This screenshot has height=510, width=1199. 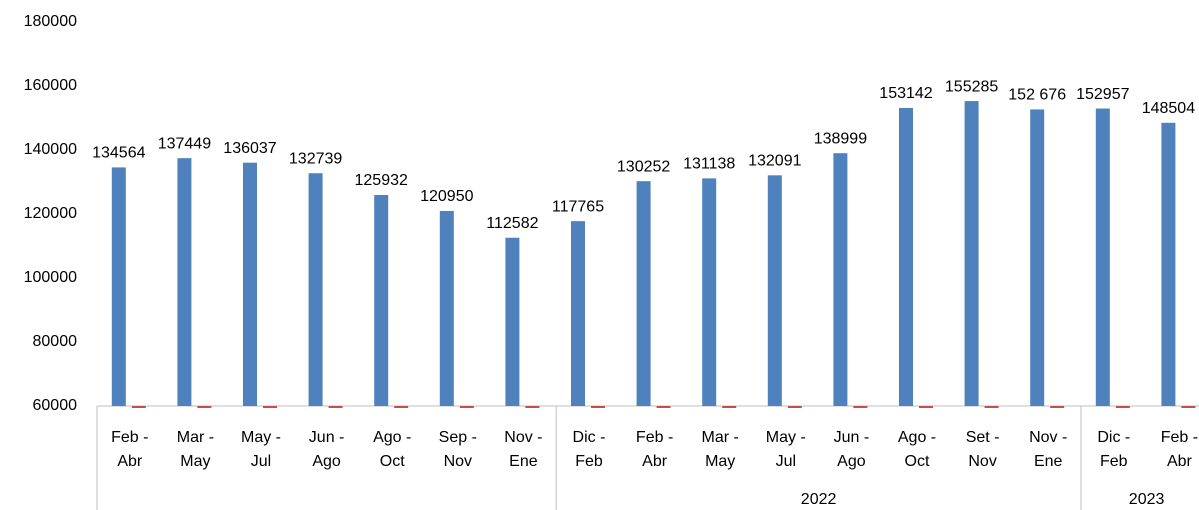 What do you see at coordinates (249, 148) in the screenshot?
I see `value-label: 136037` at bounding box center [249, 148].